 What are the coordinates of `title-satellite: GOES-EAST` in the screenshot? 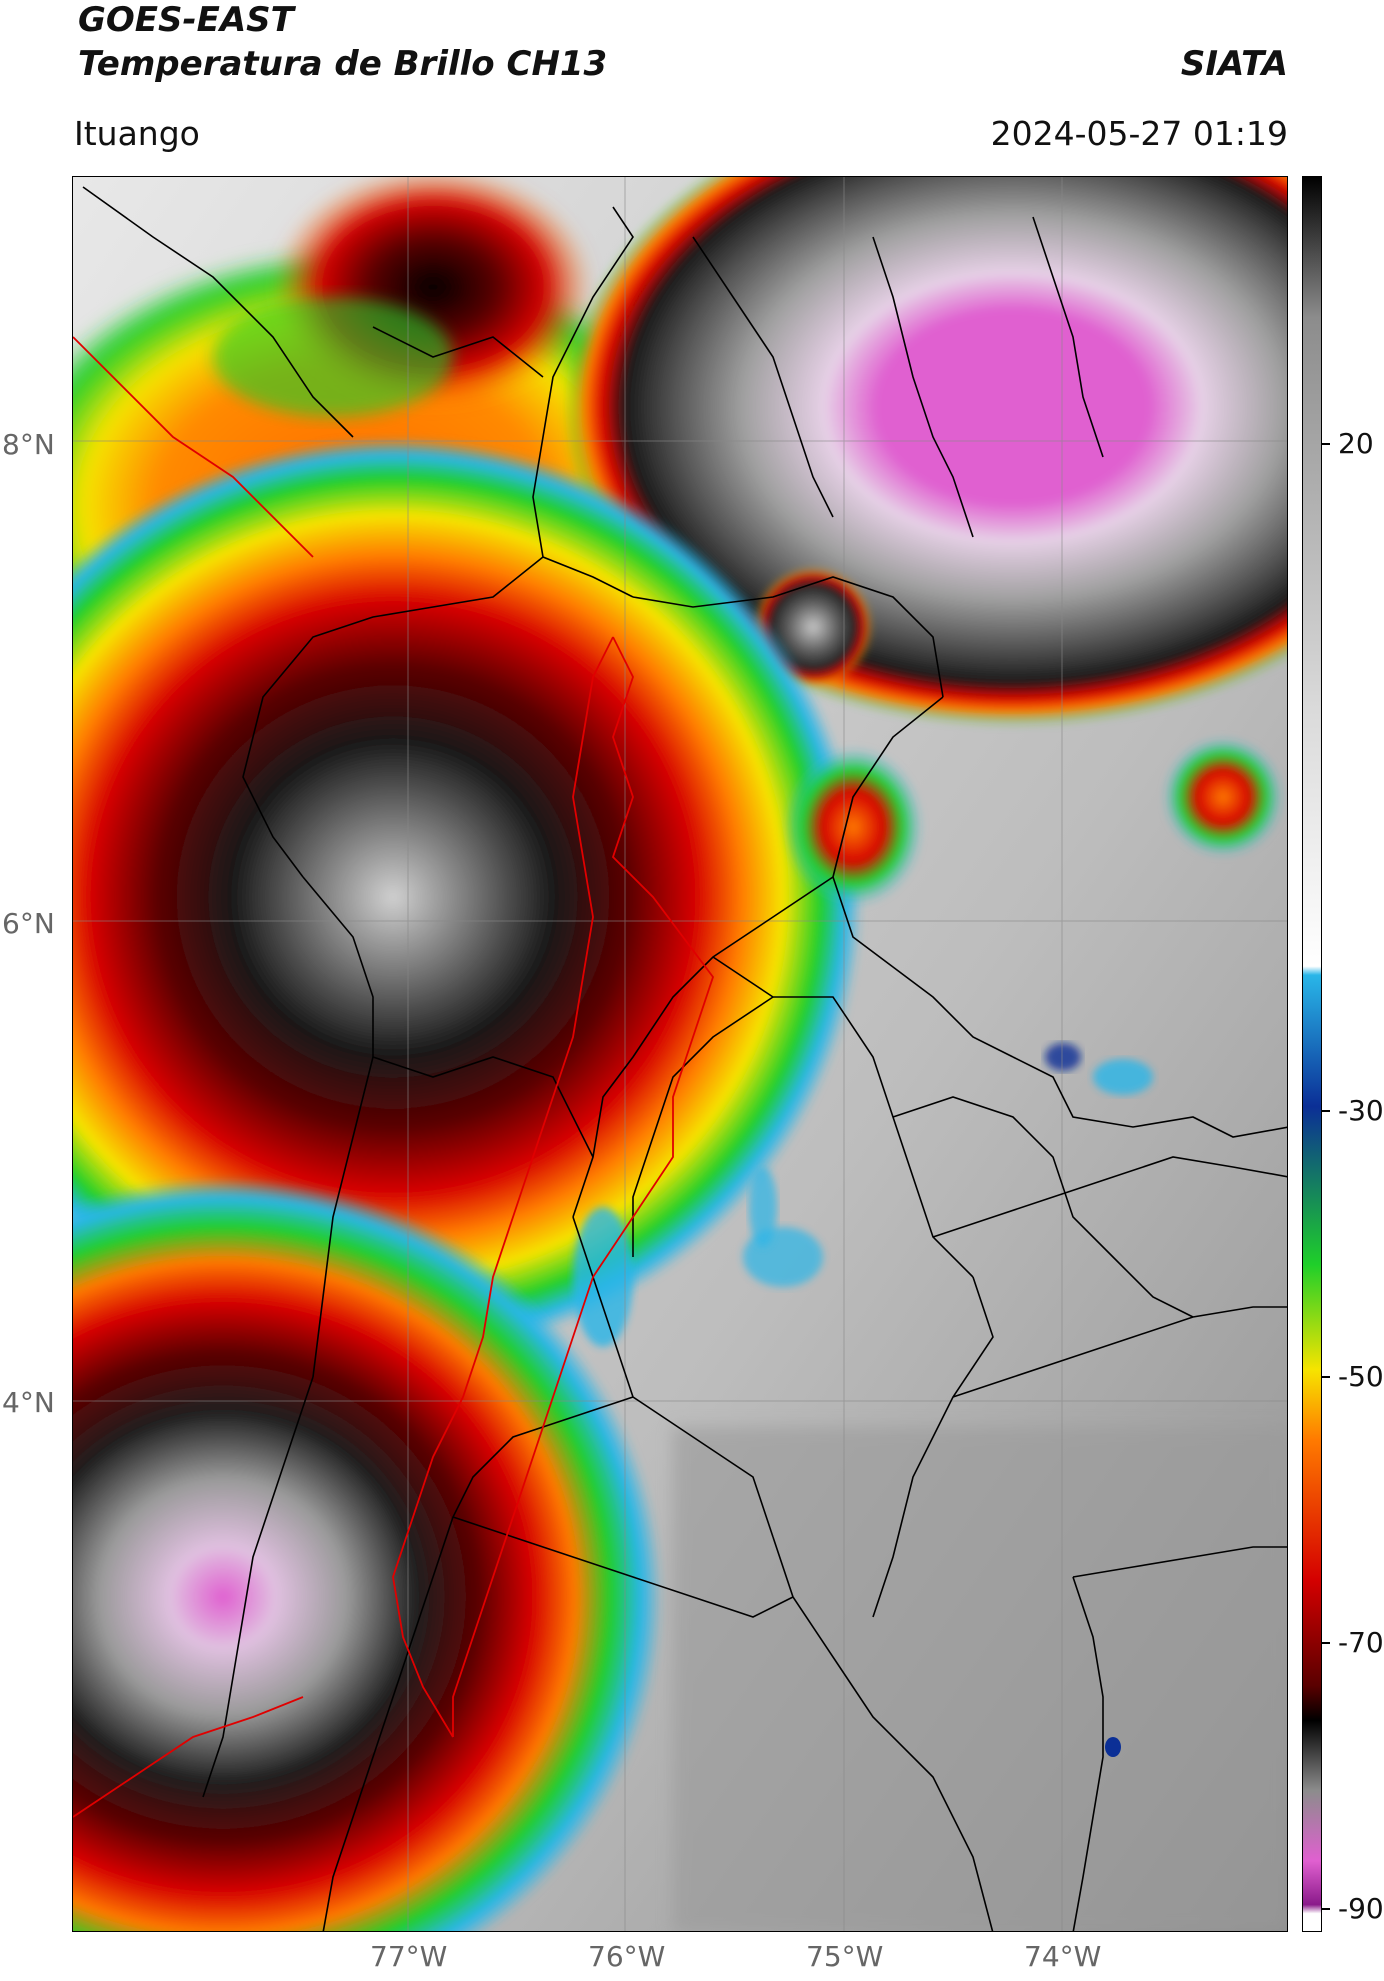 It's located at (186, 20).